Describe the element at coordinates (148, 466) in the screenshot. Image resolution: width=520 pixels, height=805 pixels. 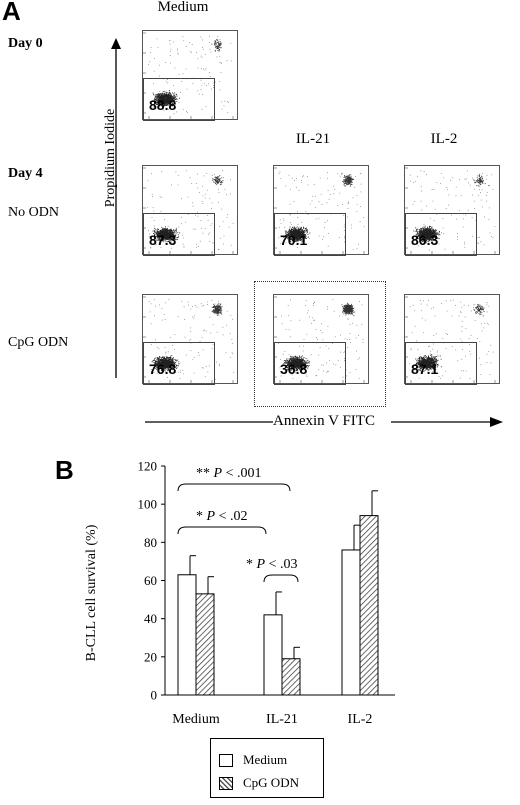
I see `y-tick-label: 120` at that location.